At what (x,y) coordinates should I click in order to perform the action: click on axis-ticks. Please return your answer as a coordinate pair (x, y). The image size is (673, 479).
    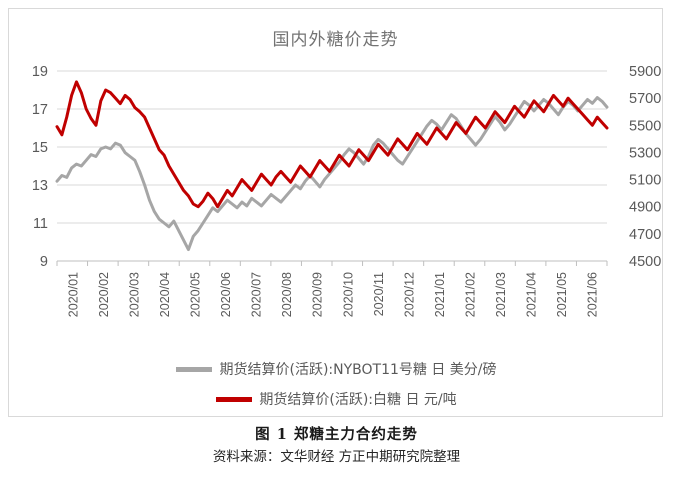
    Looking at the image, I should click on (332, 263).